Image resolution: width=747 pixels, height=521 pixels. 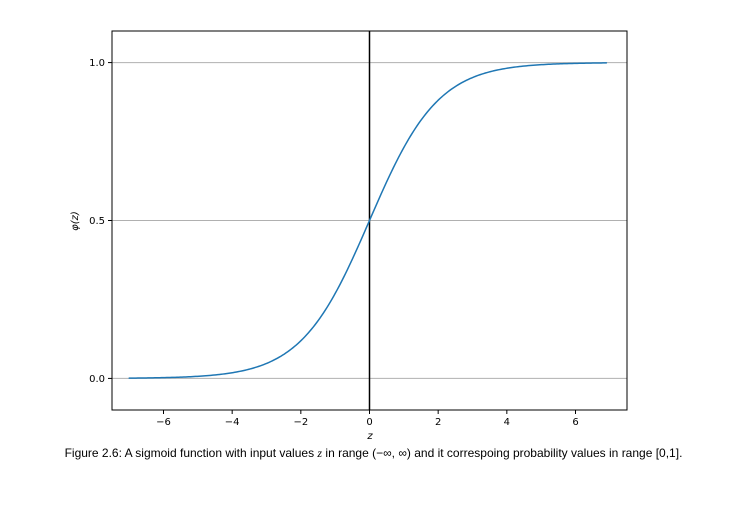 What do you see at coordinates (75, 221) in the screenshot?
I see `y-axis-label: φ(z)` at bounding box center [75, 221].